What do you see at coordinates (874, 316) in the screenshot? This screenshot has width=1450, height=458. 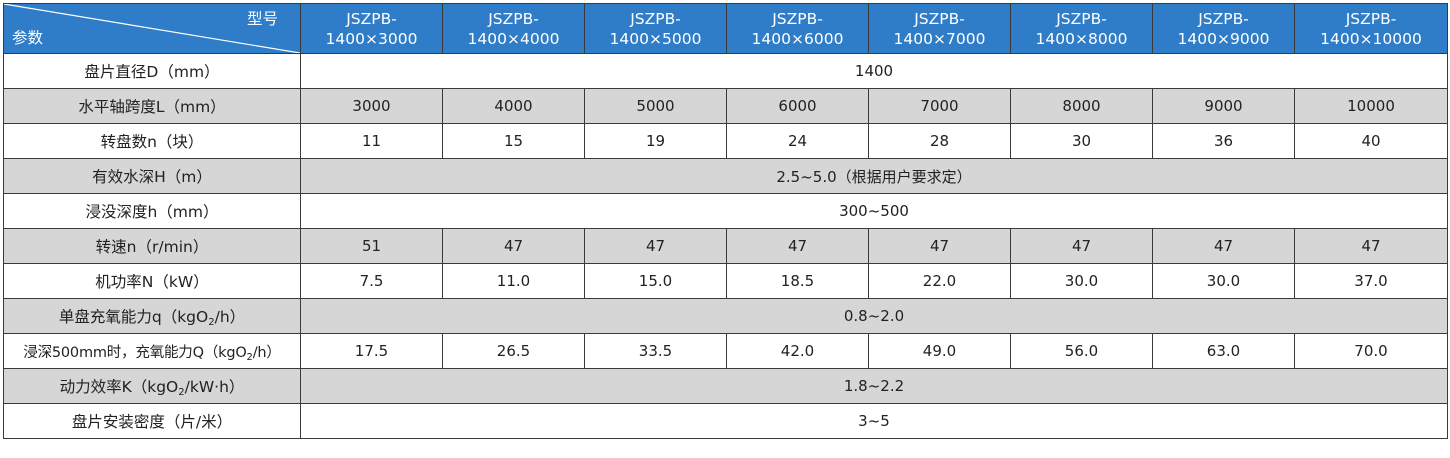 I see `merged-value: 0.8~2.0` at bounding box center [874, 316].